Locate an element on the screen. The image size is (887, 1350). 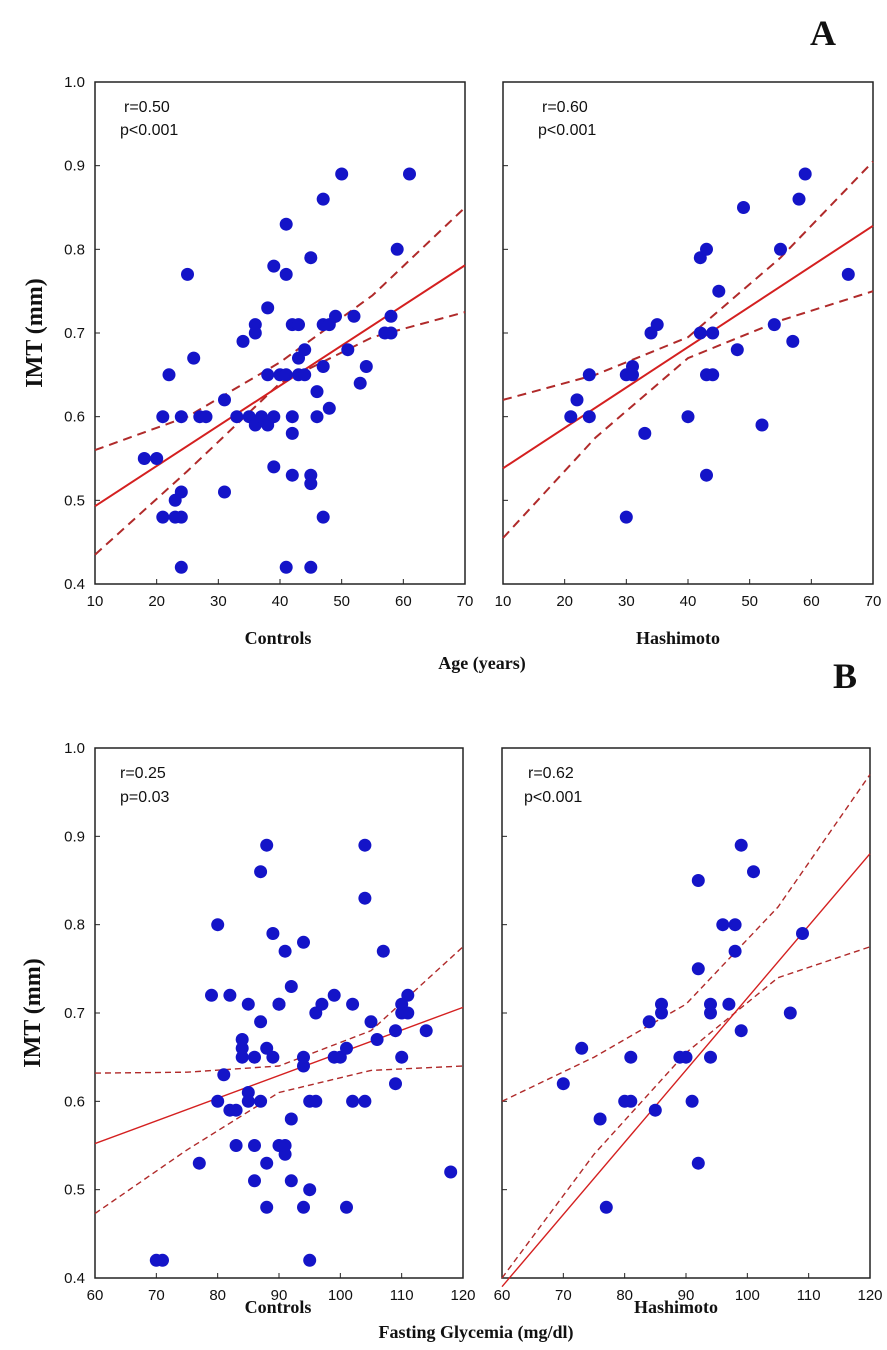
ci-lower-curve is located at coordinates (279, 1140).